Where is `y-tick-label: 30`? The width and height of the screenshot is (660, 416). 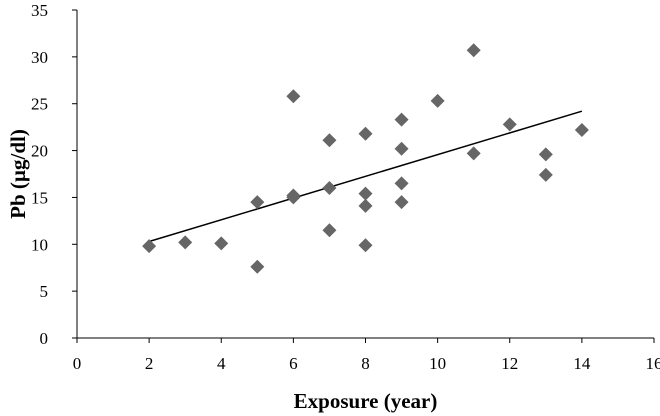
y-tick-label: 30 is located at coordinates (39, 57).